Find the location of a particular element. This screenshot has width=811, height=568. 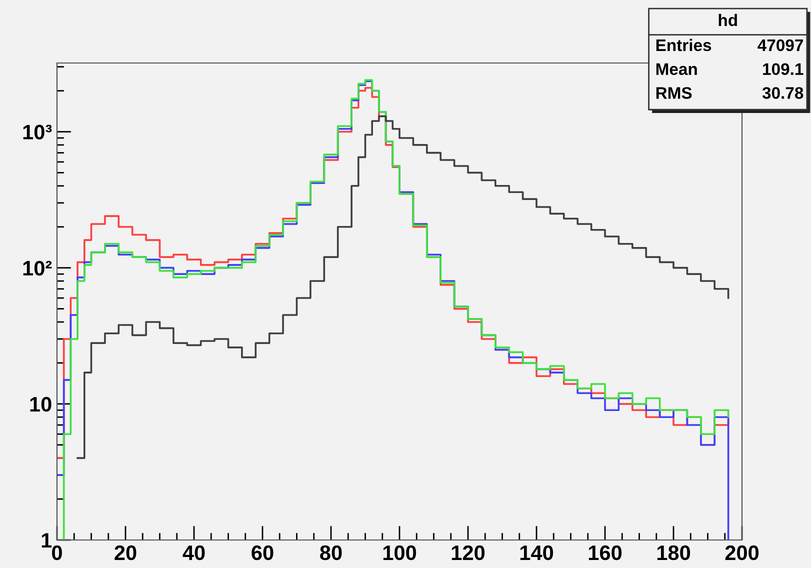

text: 47097 is located at coordinates (780, 45).